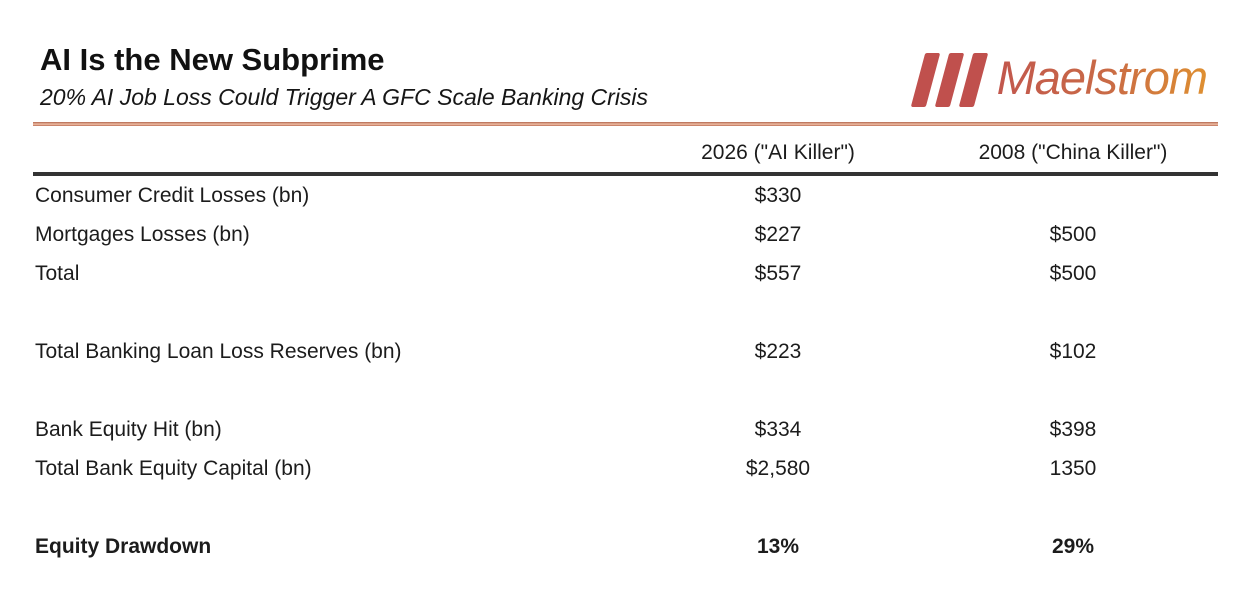  Describe the element at coordinates (1073, 153) in the screenshot. I see `column-header-2008: 2008 ("China Killer")` at that location.